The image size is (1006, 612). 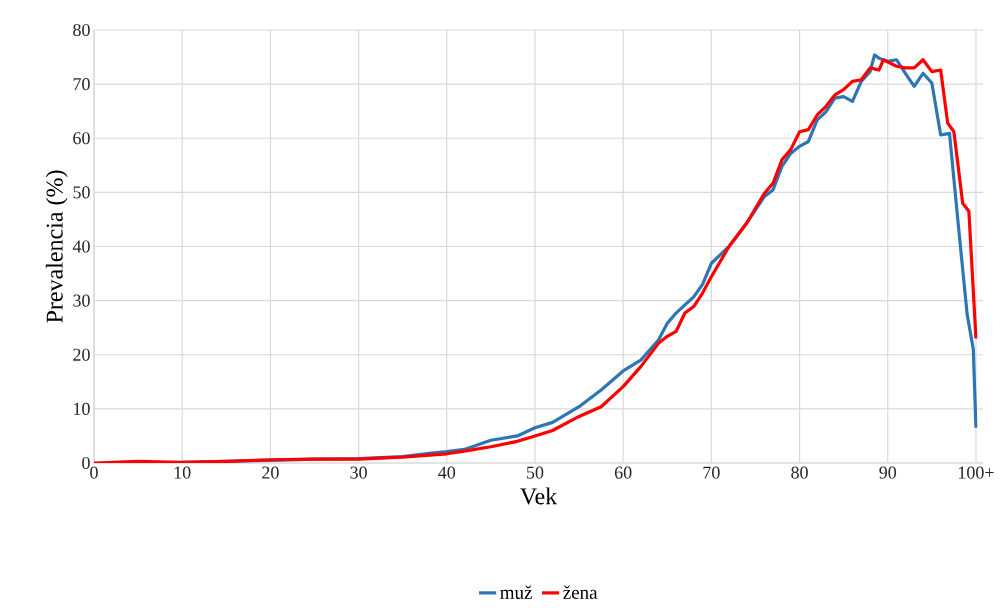 I want to click on x-tick-label: 0, so click(x=94, y=472).